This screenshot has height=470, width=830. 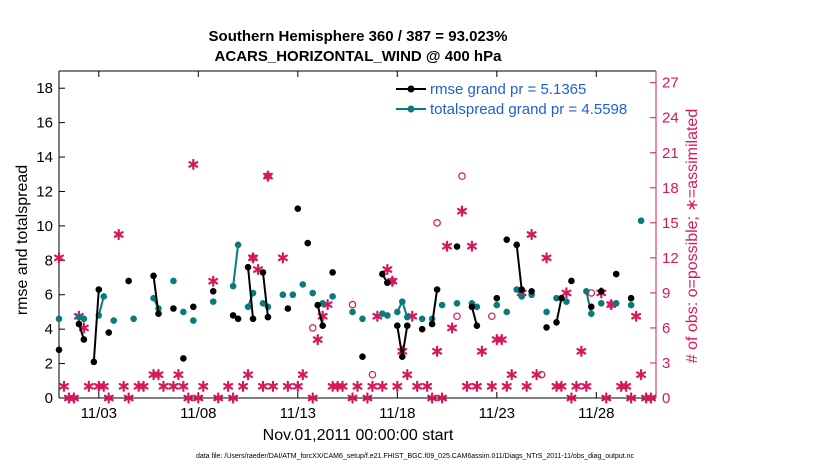 I want to click on x-tick-label: 11/28, so click(x=596, y=413).